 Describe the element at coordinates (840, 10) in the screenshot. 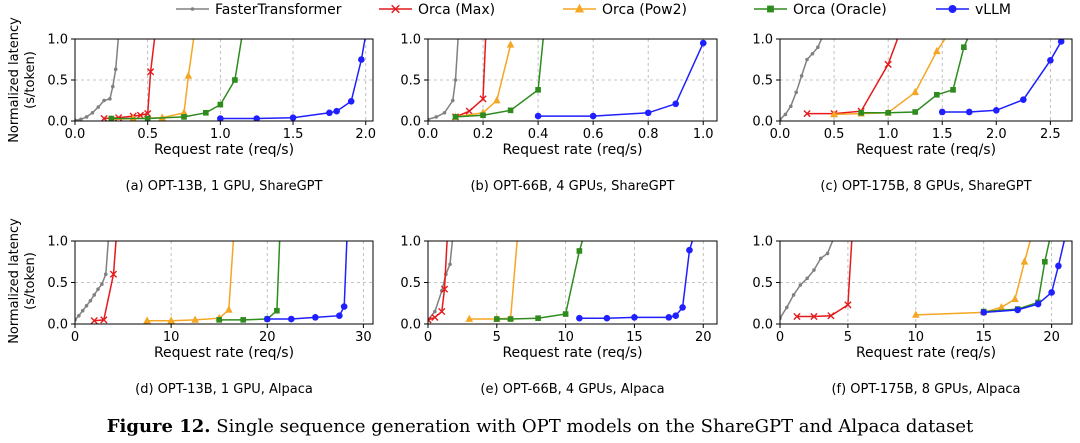

I see `legend-label: Orca (Oracle)` at that location.